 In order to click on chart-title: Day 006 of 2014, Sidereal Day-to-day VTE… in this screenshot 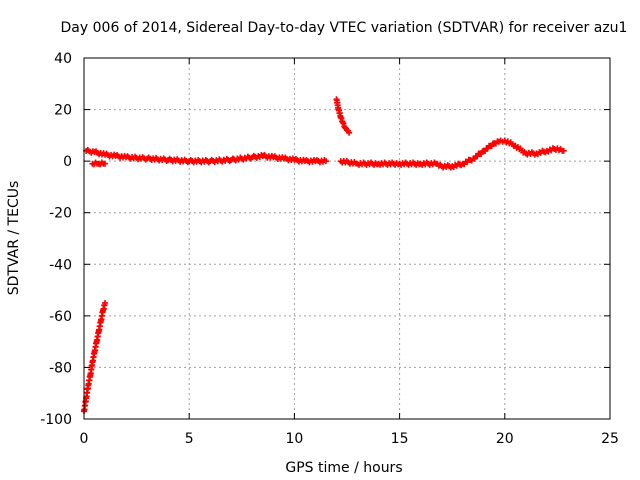, I will do `click(344, 28)`.